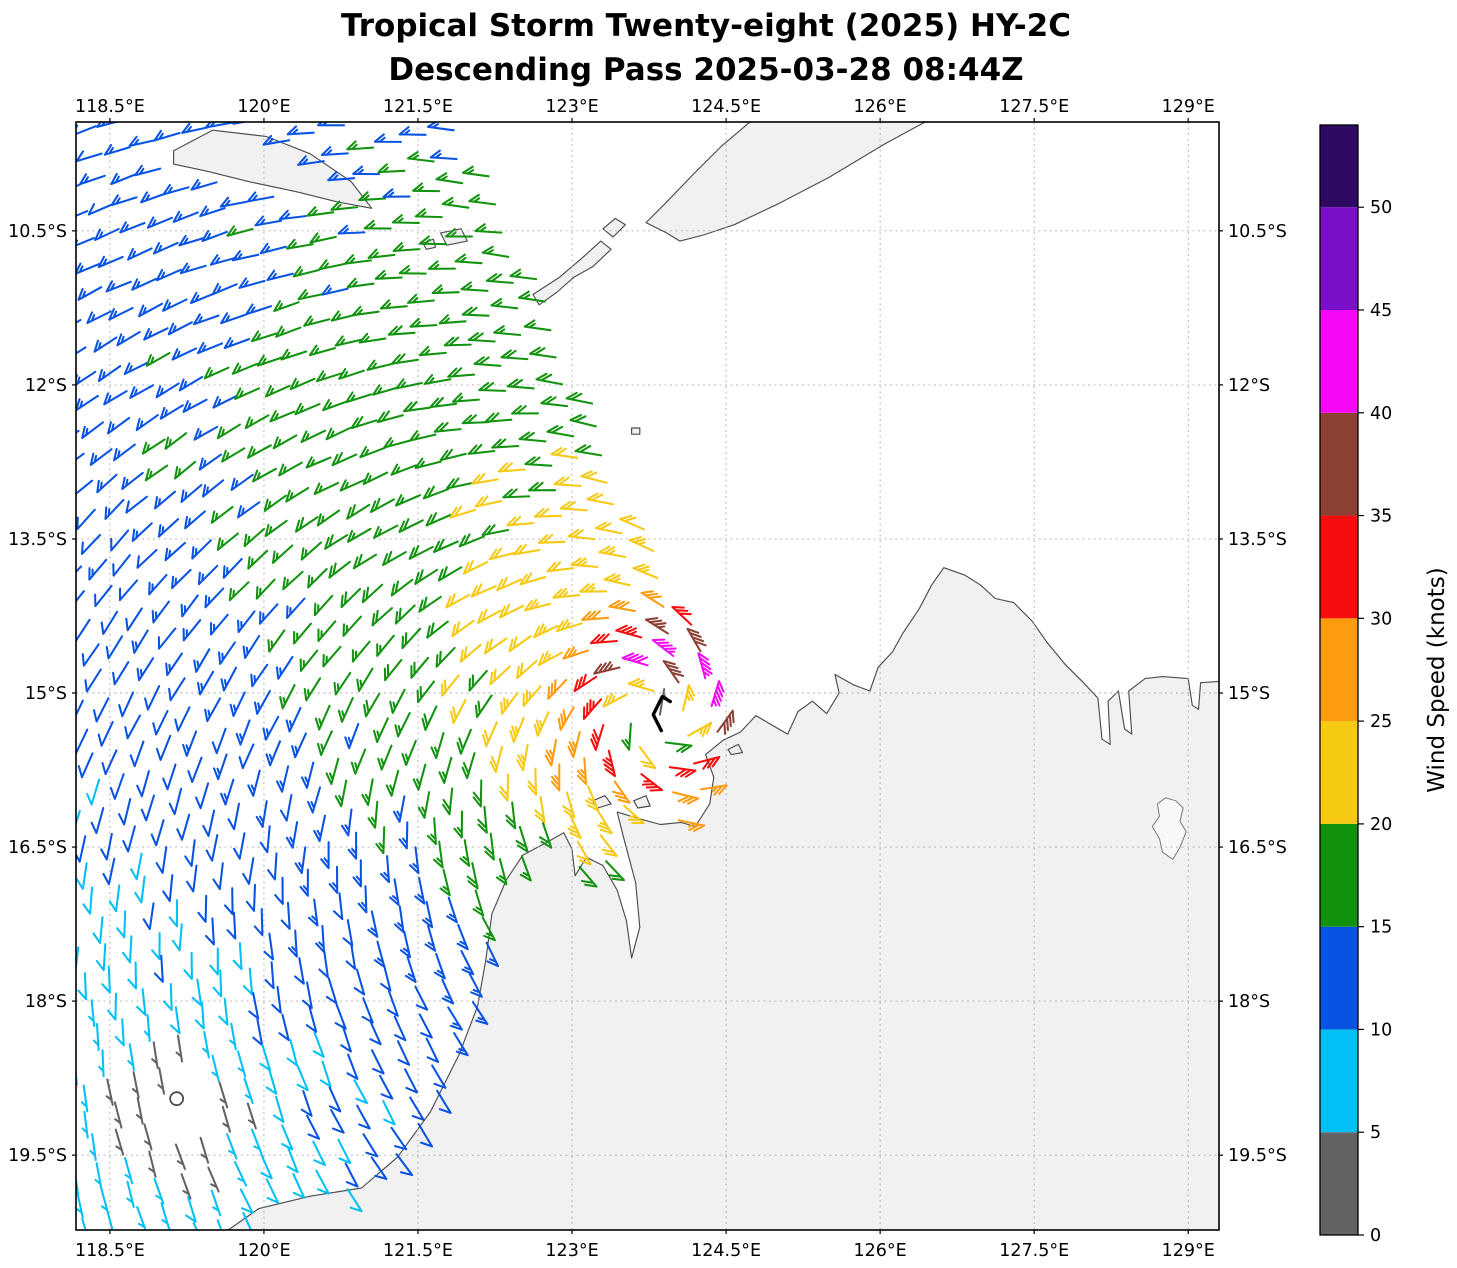 This screenshot has height=1268, width=1457. Describe the element at coordinates (1381, 722) in the screenshot. I see `colorbar-tick-label: 25` at that location.